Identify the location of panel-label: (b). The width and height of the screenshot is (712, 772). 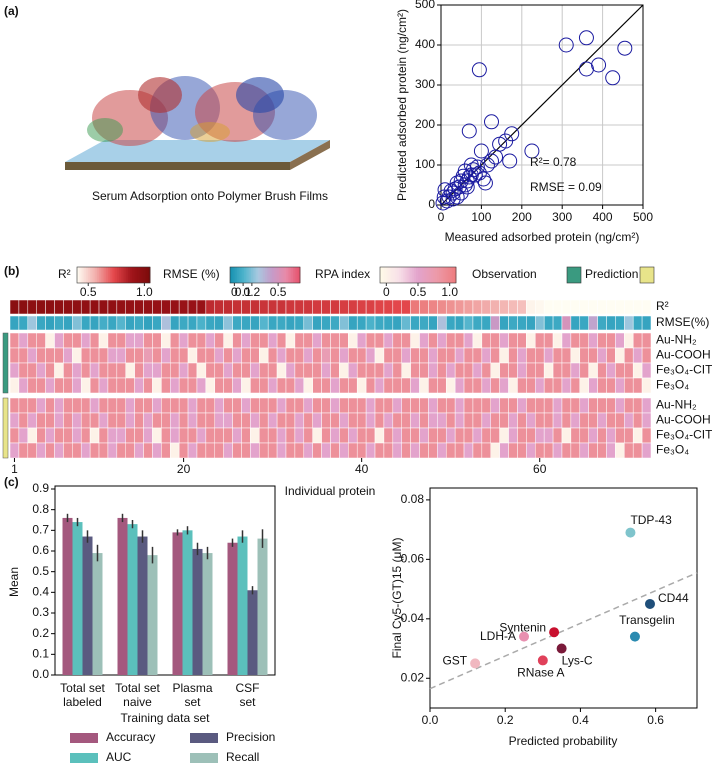
(11, 271).